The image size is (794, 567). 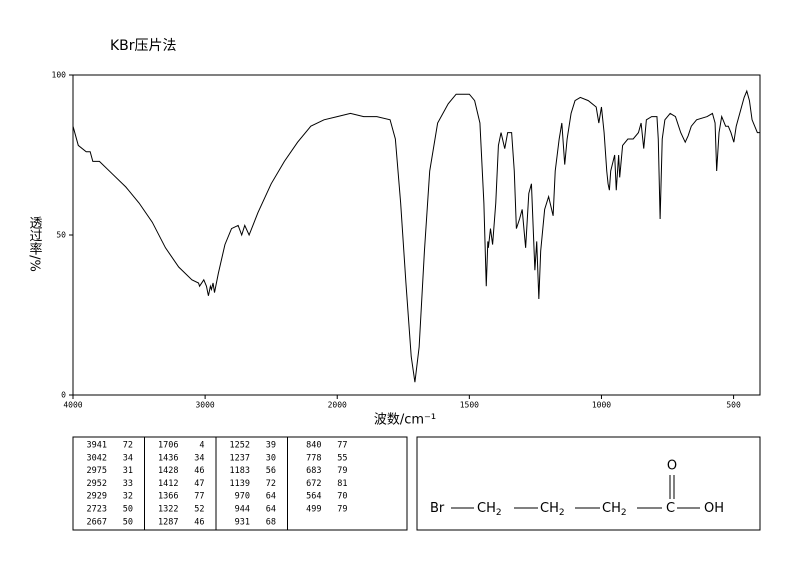 What do you see at coordinates (168, 458) in the screenshot?
I see `peak-wavenumber: 1436` at bounding box center [168, 458].